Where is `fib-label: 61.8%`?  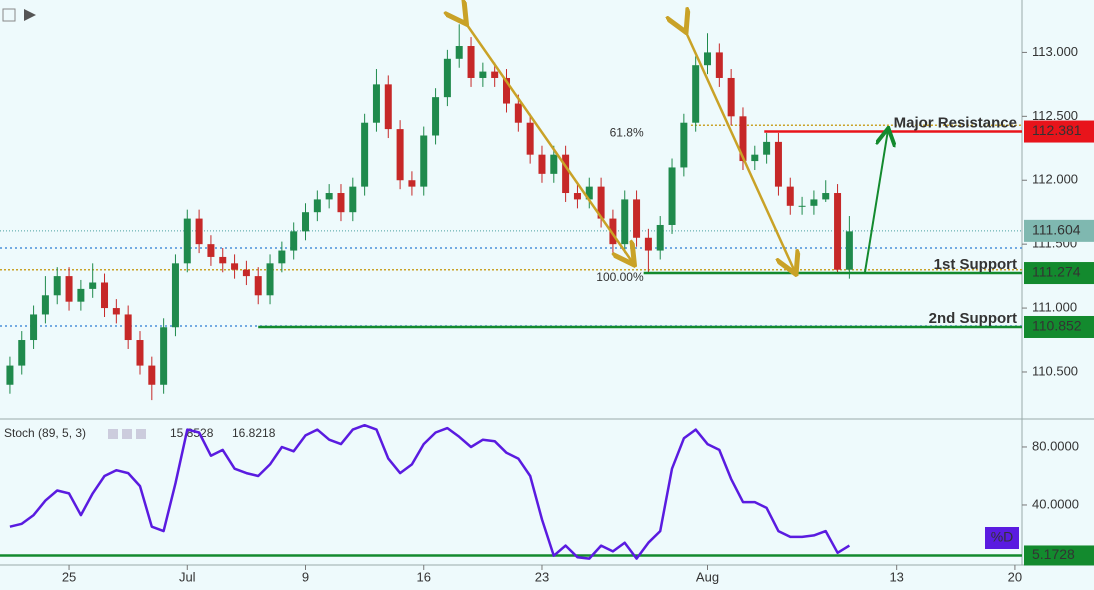 fib-label: 61.8% is located at coordinates (627, 132).